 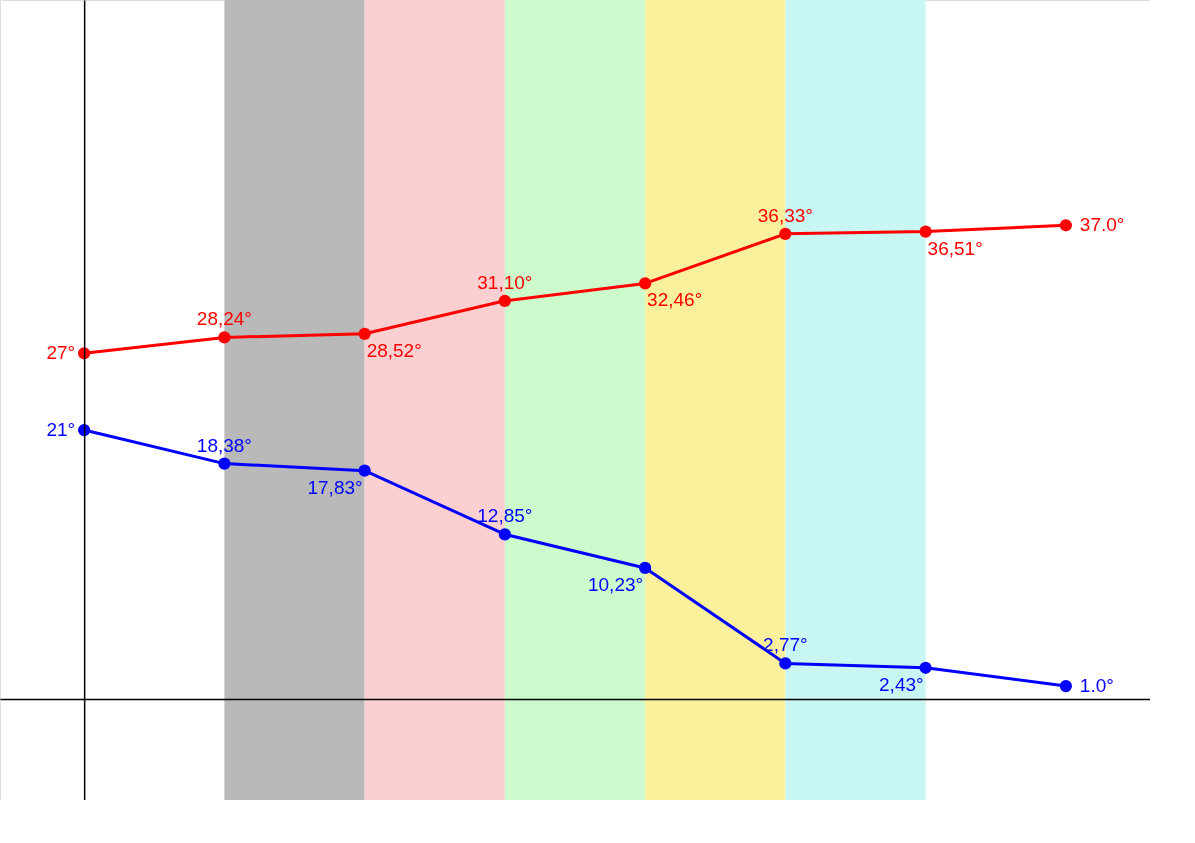 What do you see at coordinates (335, 487) in the screenshot?
I see `data-label: 17,83°` at bounding box center [335, 487].